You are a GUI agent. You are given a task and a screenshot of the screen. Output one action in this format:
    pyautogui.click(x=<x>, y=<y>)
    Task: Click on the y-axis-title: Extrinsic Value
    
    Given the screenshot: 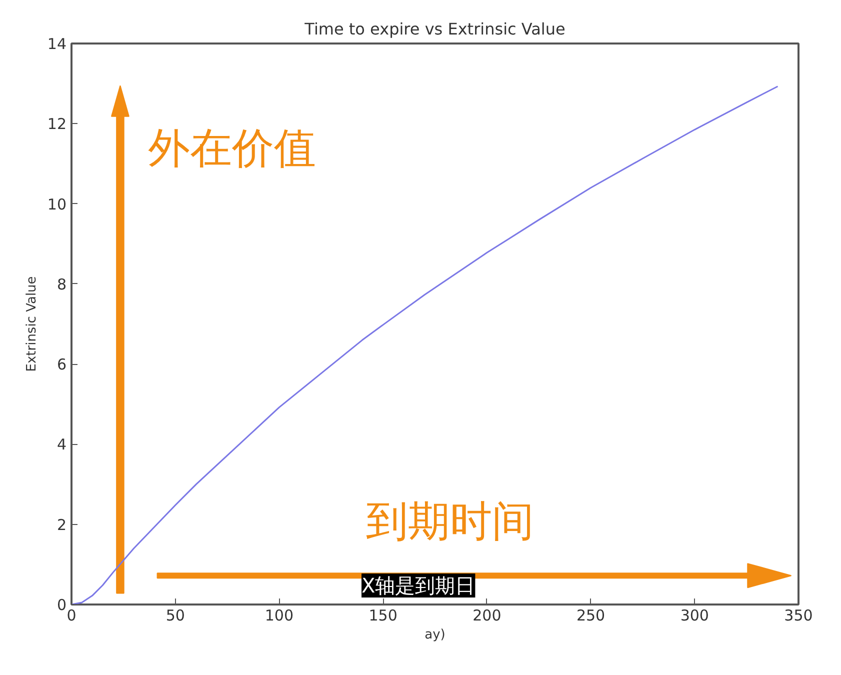 What is the action you would take?
    pyautogui.click(x=32, y=324)
    